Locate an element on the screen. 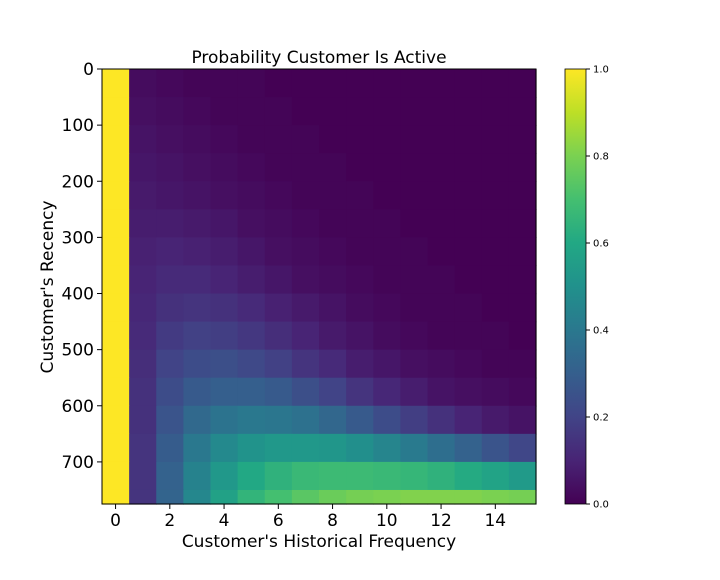 This screenshot has width=720, height=580. y-tick-label: 200 is located at coordinates (78, 182).